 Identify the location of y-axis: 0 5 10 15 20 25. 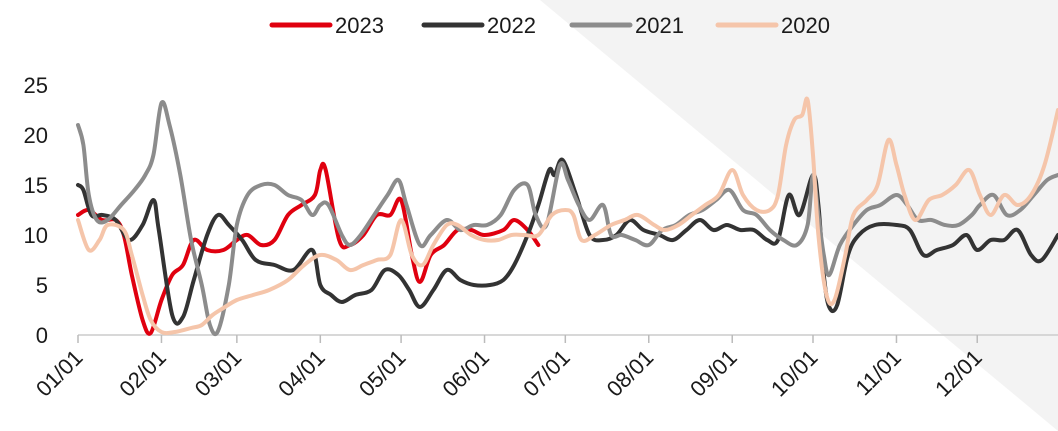
(36, 210).